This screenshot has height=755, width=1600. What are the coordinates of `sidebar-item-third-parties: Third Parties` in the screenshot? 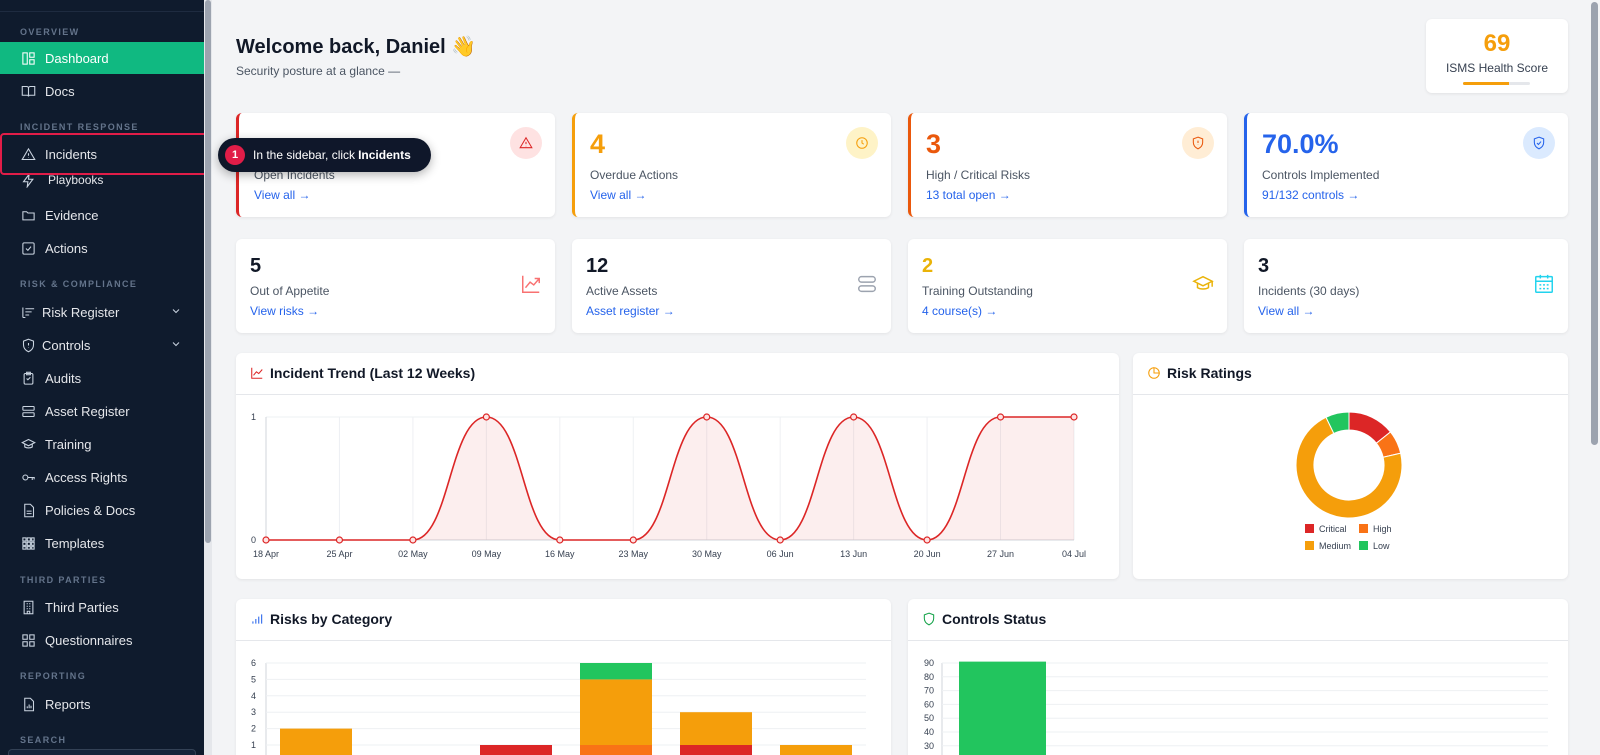 It's located at (102, 607).